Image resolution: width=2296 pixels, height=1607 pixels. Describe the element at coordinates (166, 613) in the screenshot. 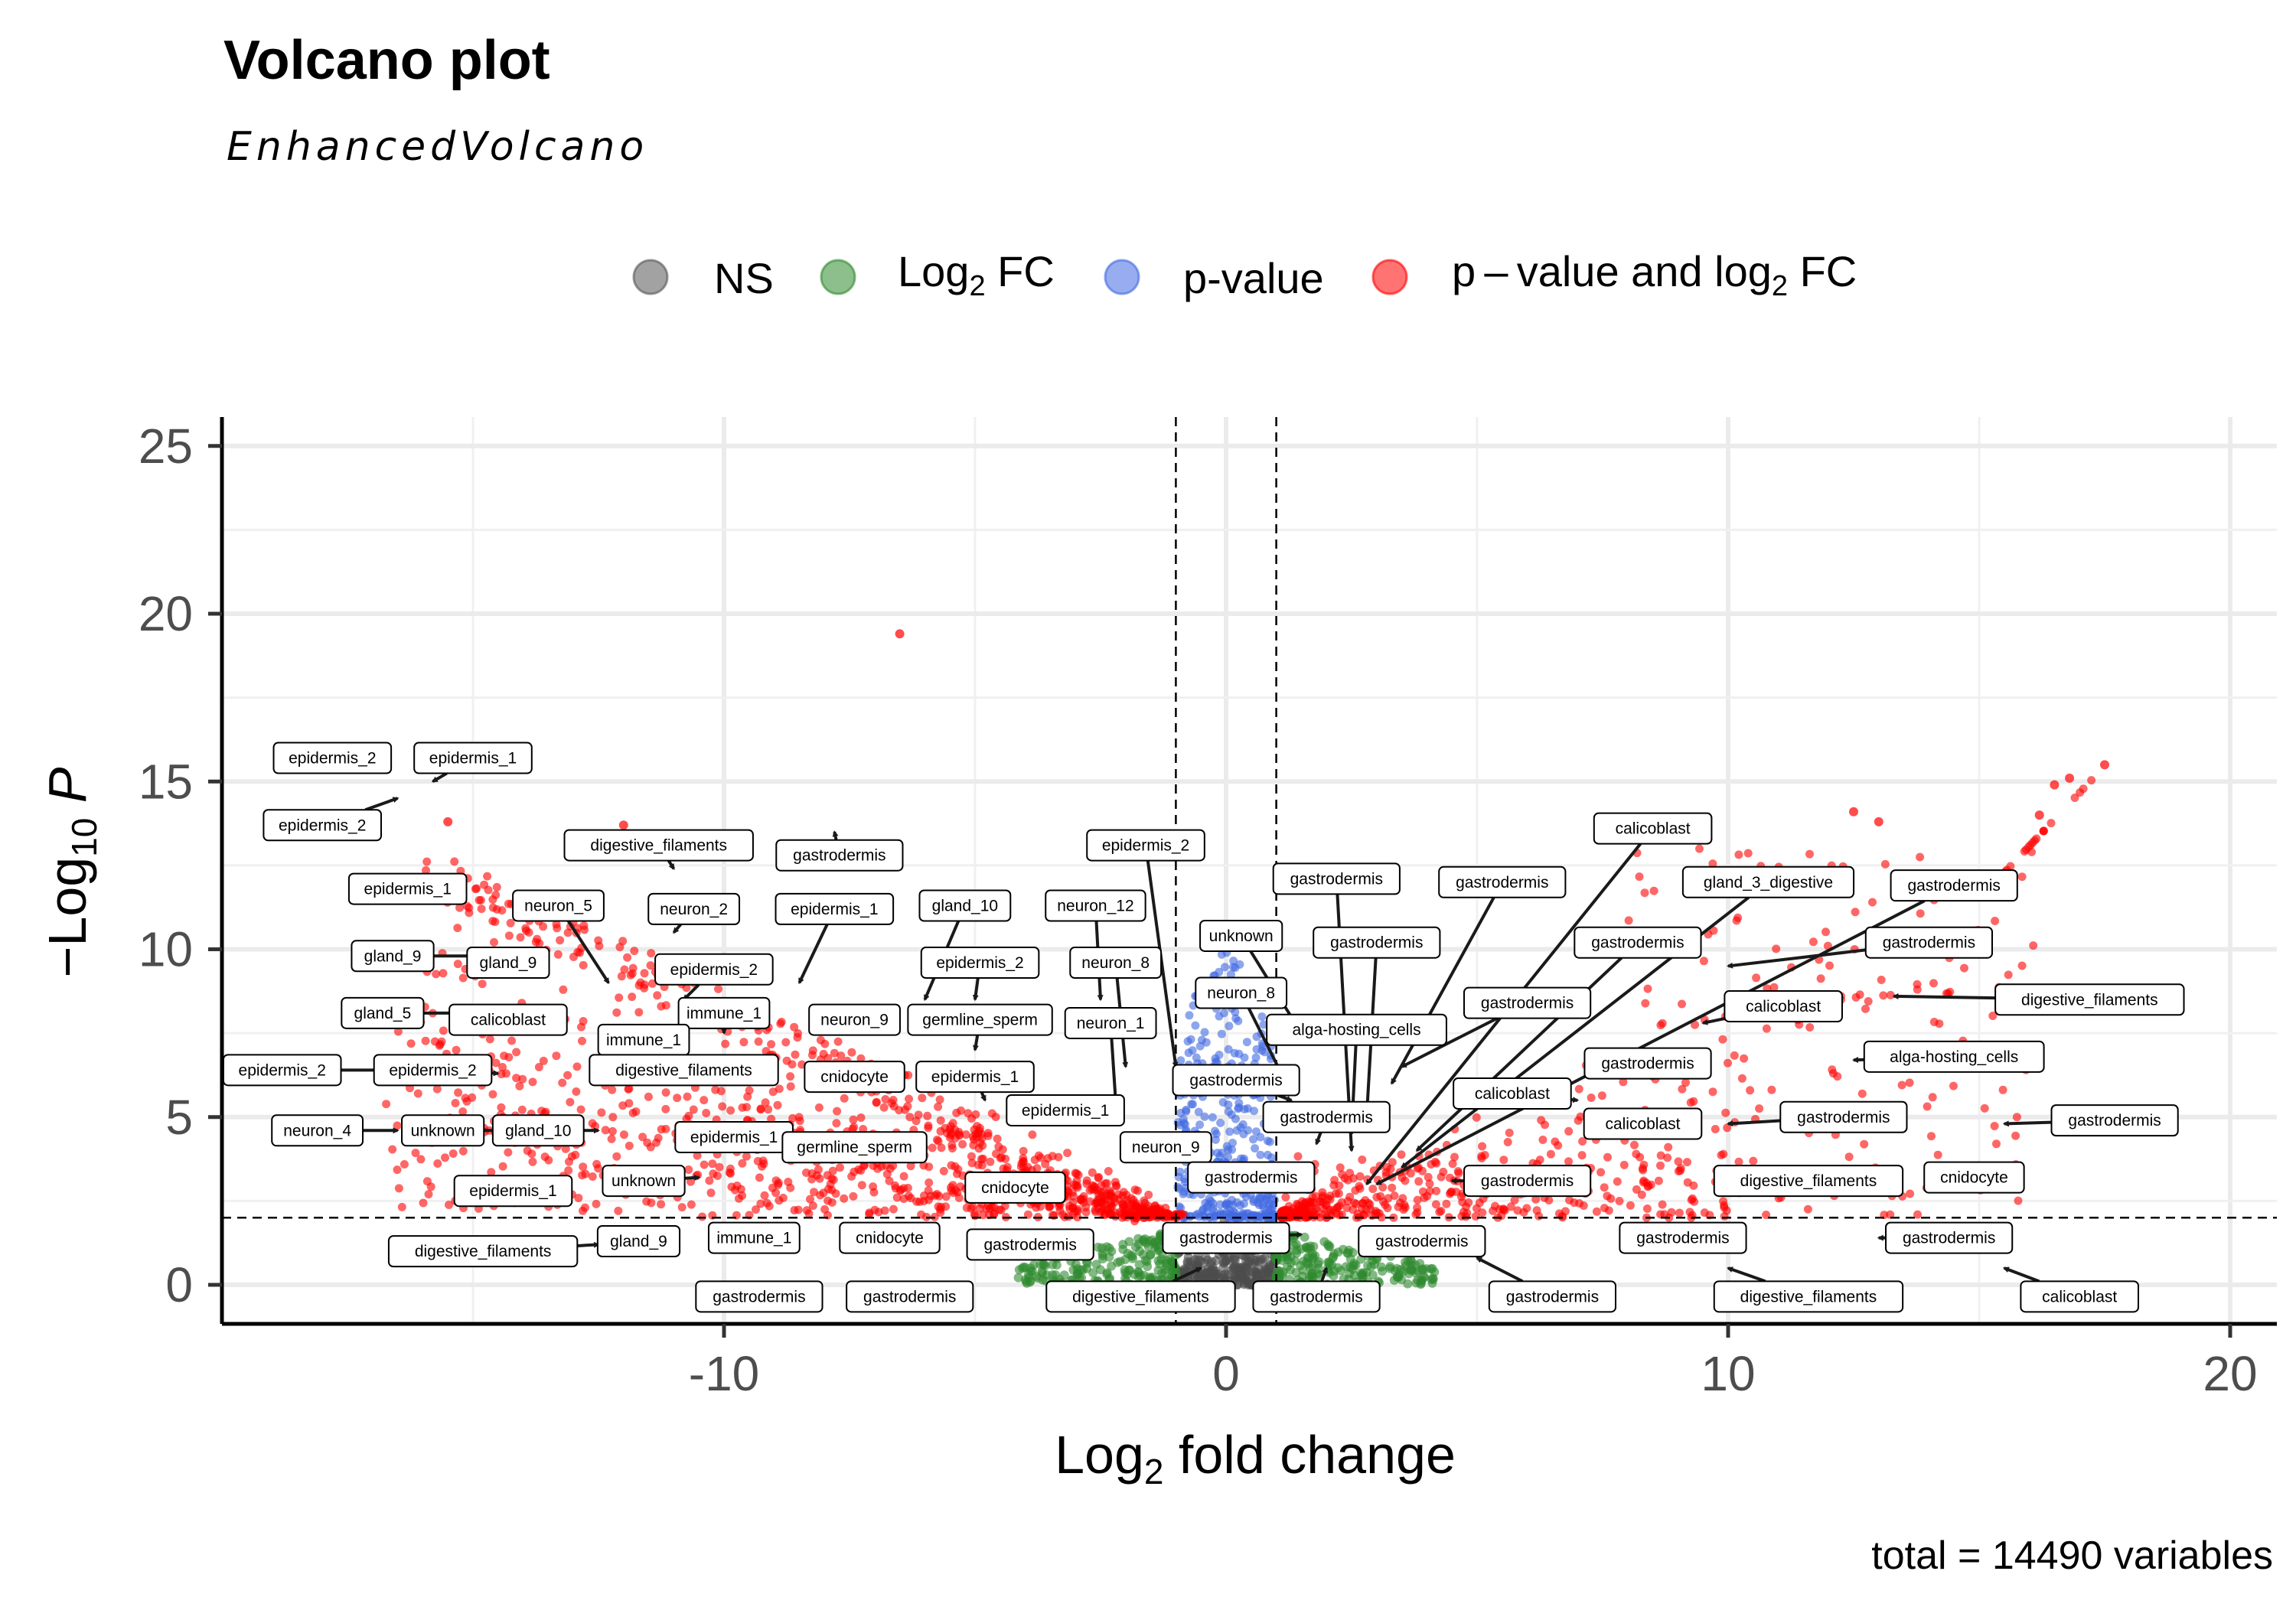

I see `y-tick-label: 20` at that location.